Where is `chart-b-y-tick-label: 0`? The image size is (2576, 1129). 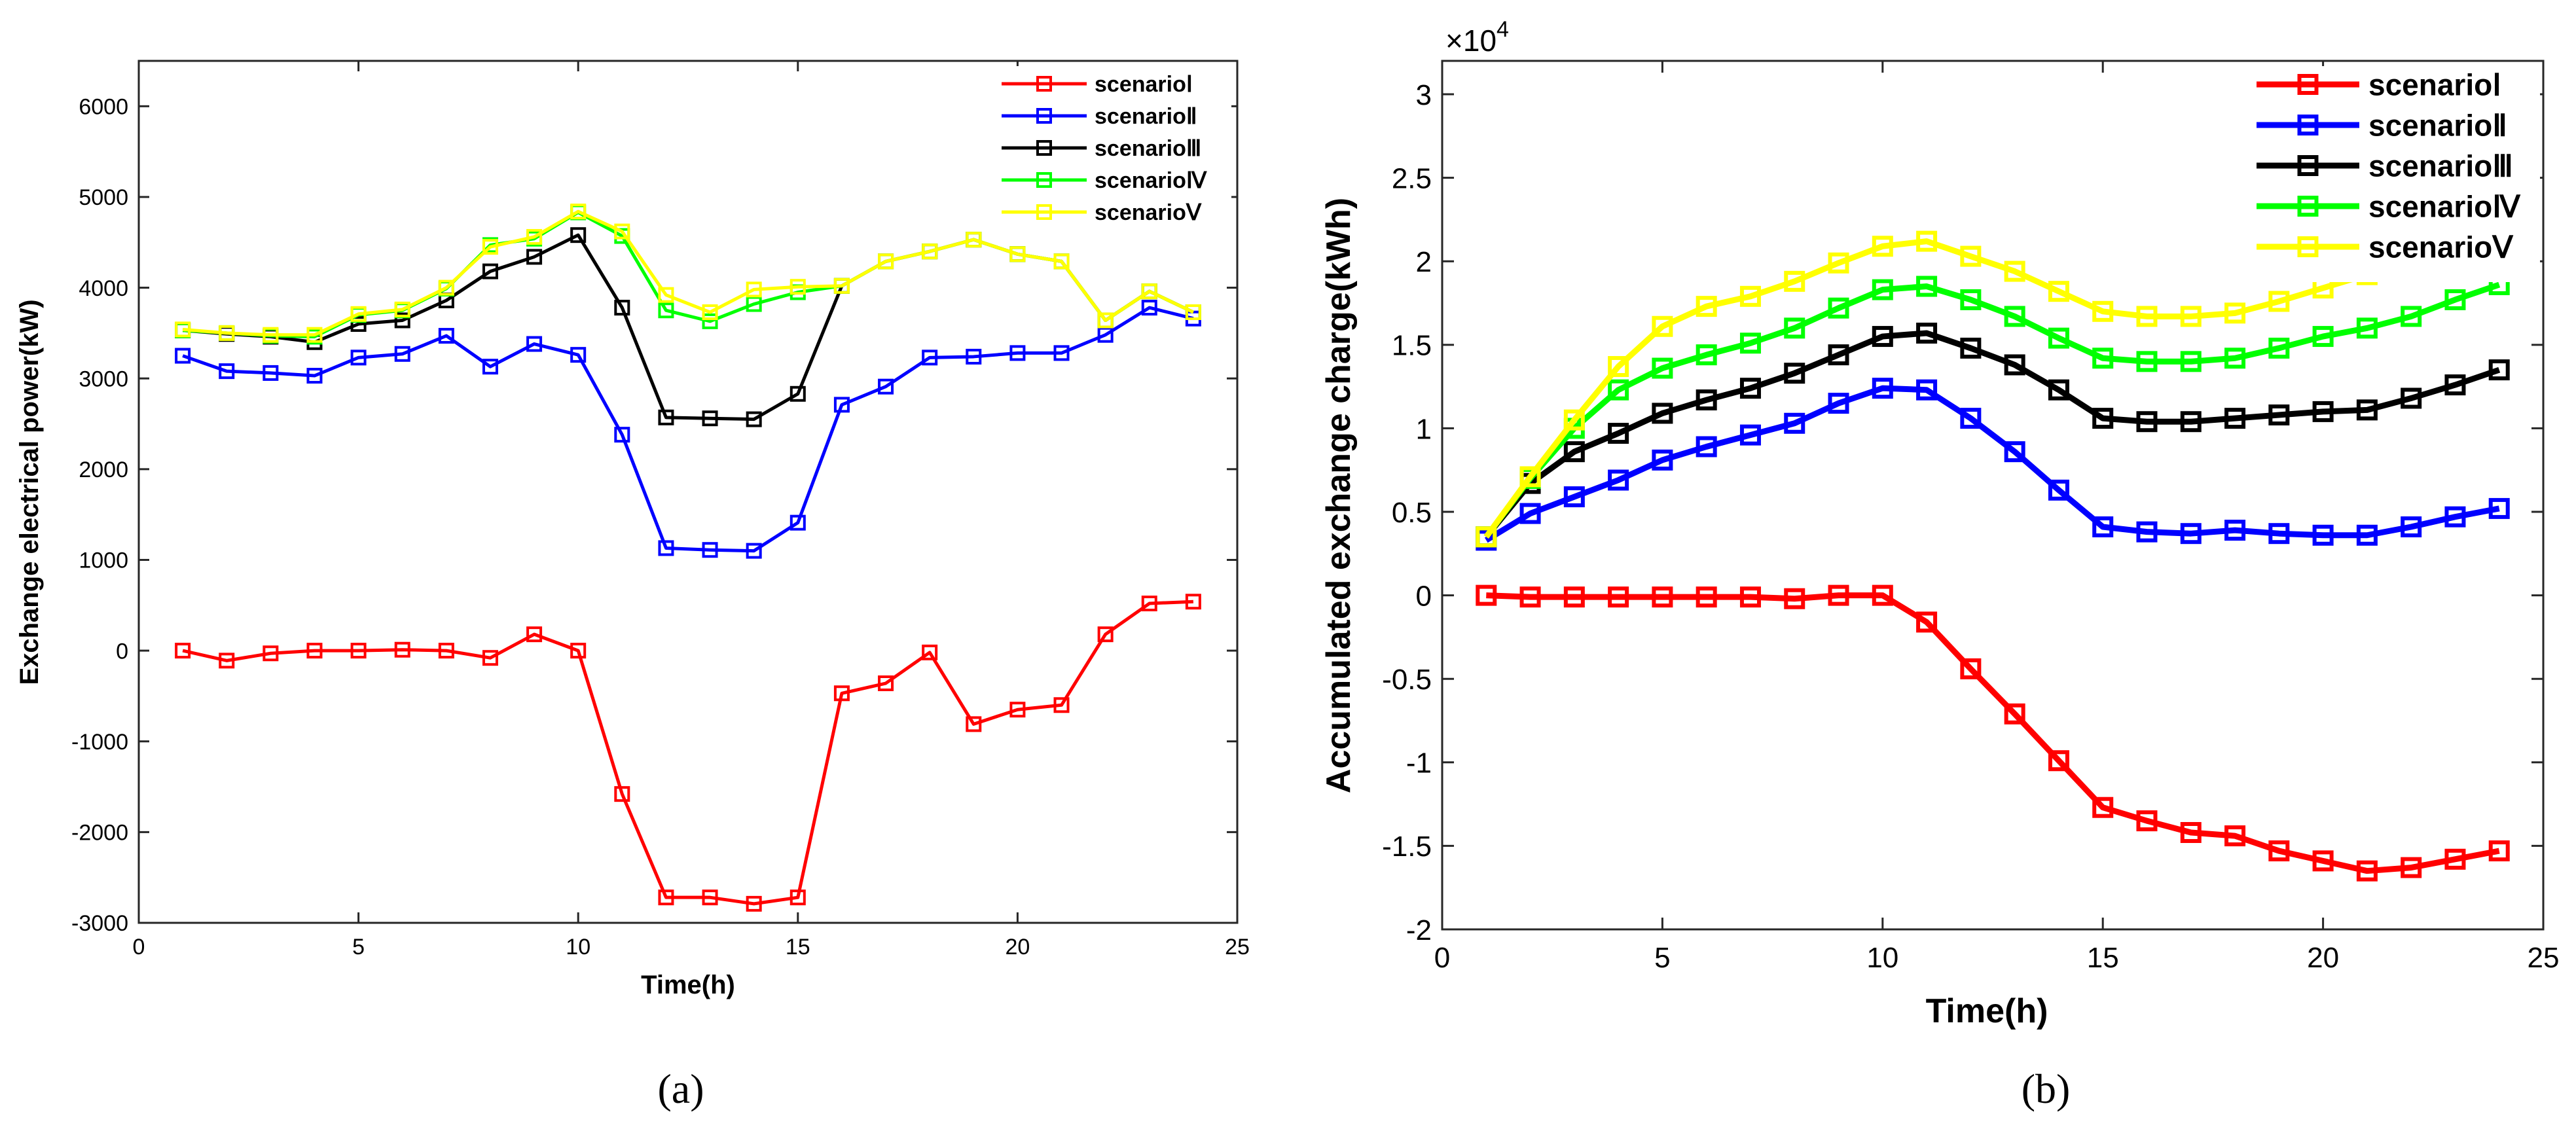 chart-b-y-tick-label: 0 is located at coordinates (1424, 596).